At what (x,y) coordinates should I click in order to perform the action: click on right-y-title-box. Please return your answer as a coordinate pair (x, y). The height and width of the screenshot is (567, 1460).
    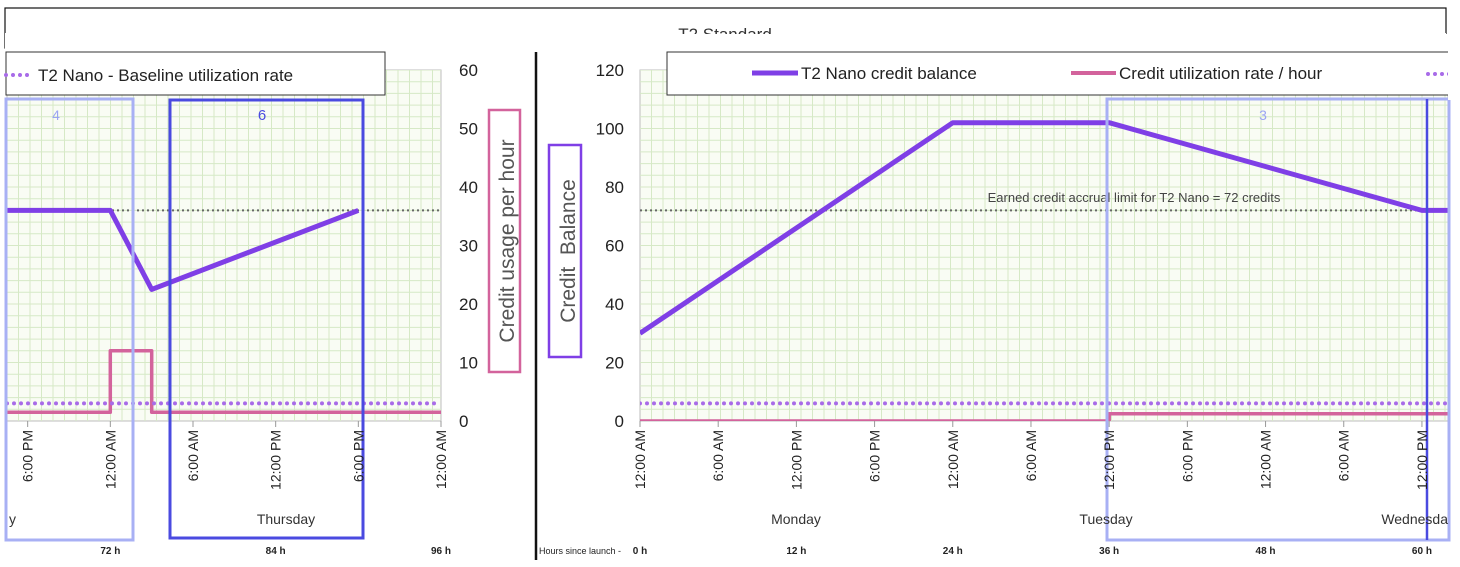
    Looking at the image, I should click on (565, 251).